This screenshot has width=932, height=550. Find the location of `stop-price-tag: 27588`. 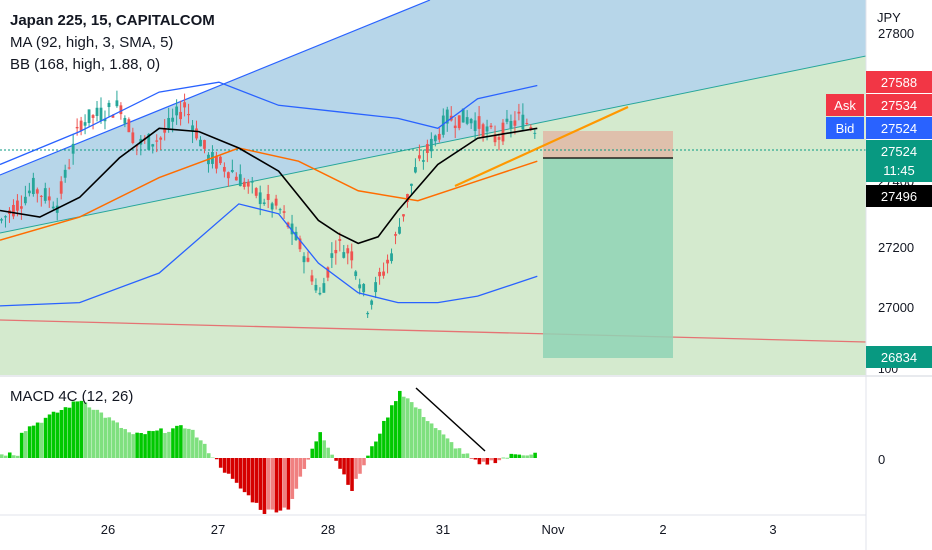

stop-price-tag: 27588 is located at coordinates (899, 82).